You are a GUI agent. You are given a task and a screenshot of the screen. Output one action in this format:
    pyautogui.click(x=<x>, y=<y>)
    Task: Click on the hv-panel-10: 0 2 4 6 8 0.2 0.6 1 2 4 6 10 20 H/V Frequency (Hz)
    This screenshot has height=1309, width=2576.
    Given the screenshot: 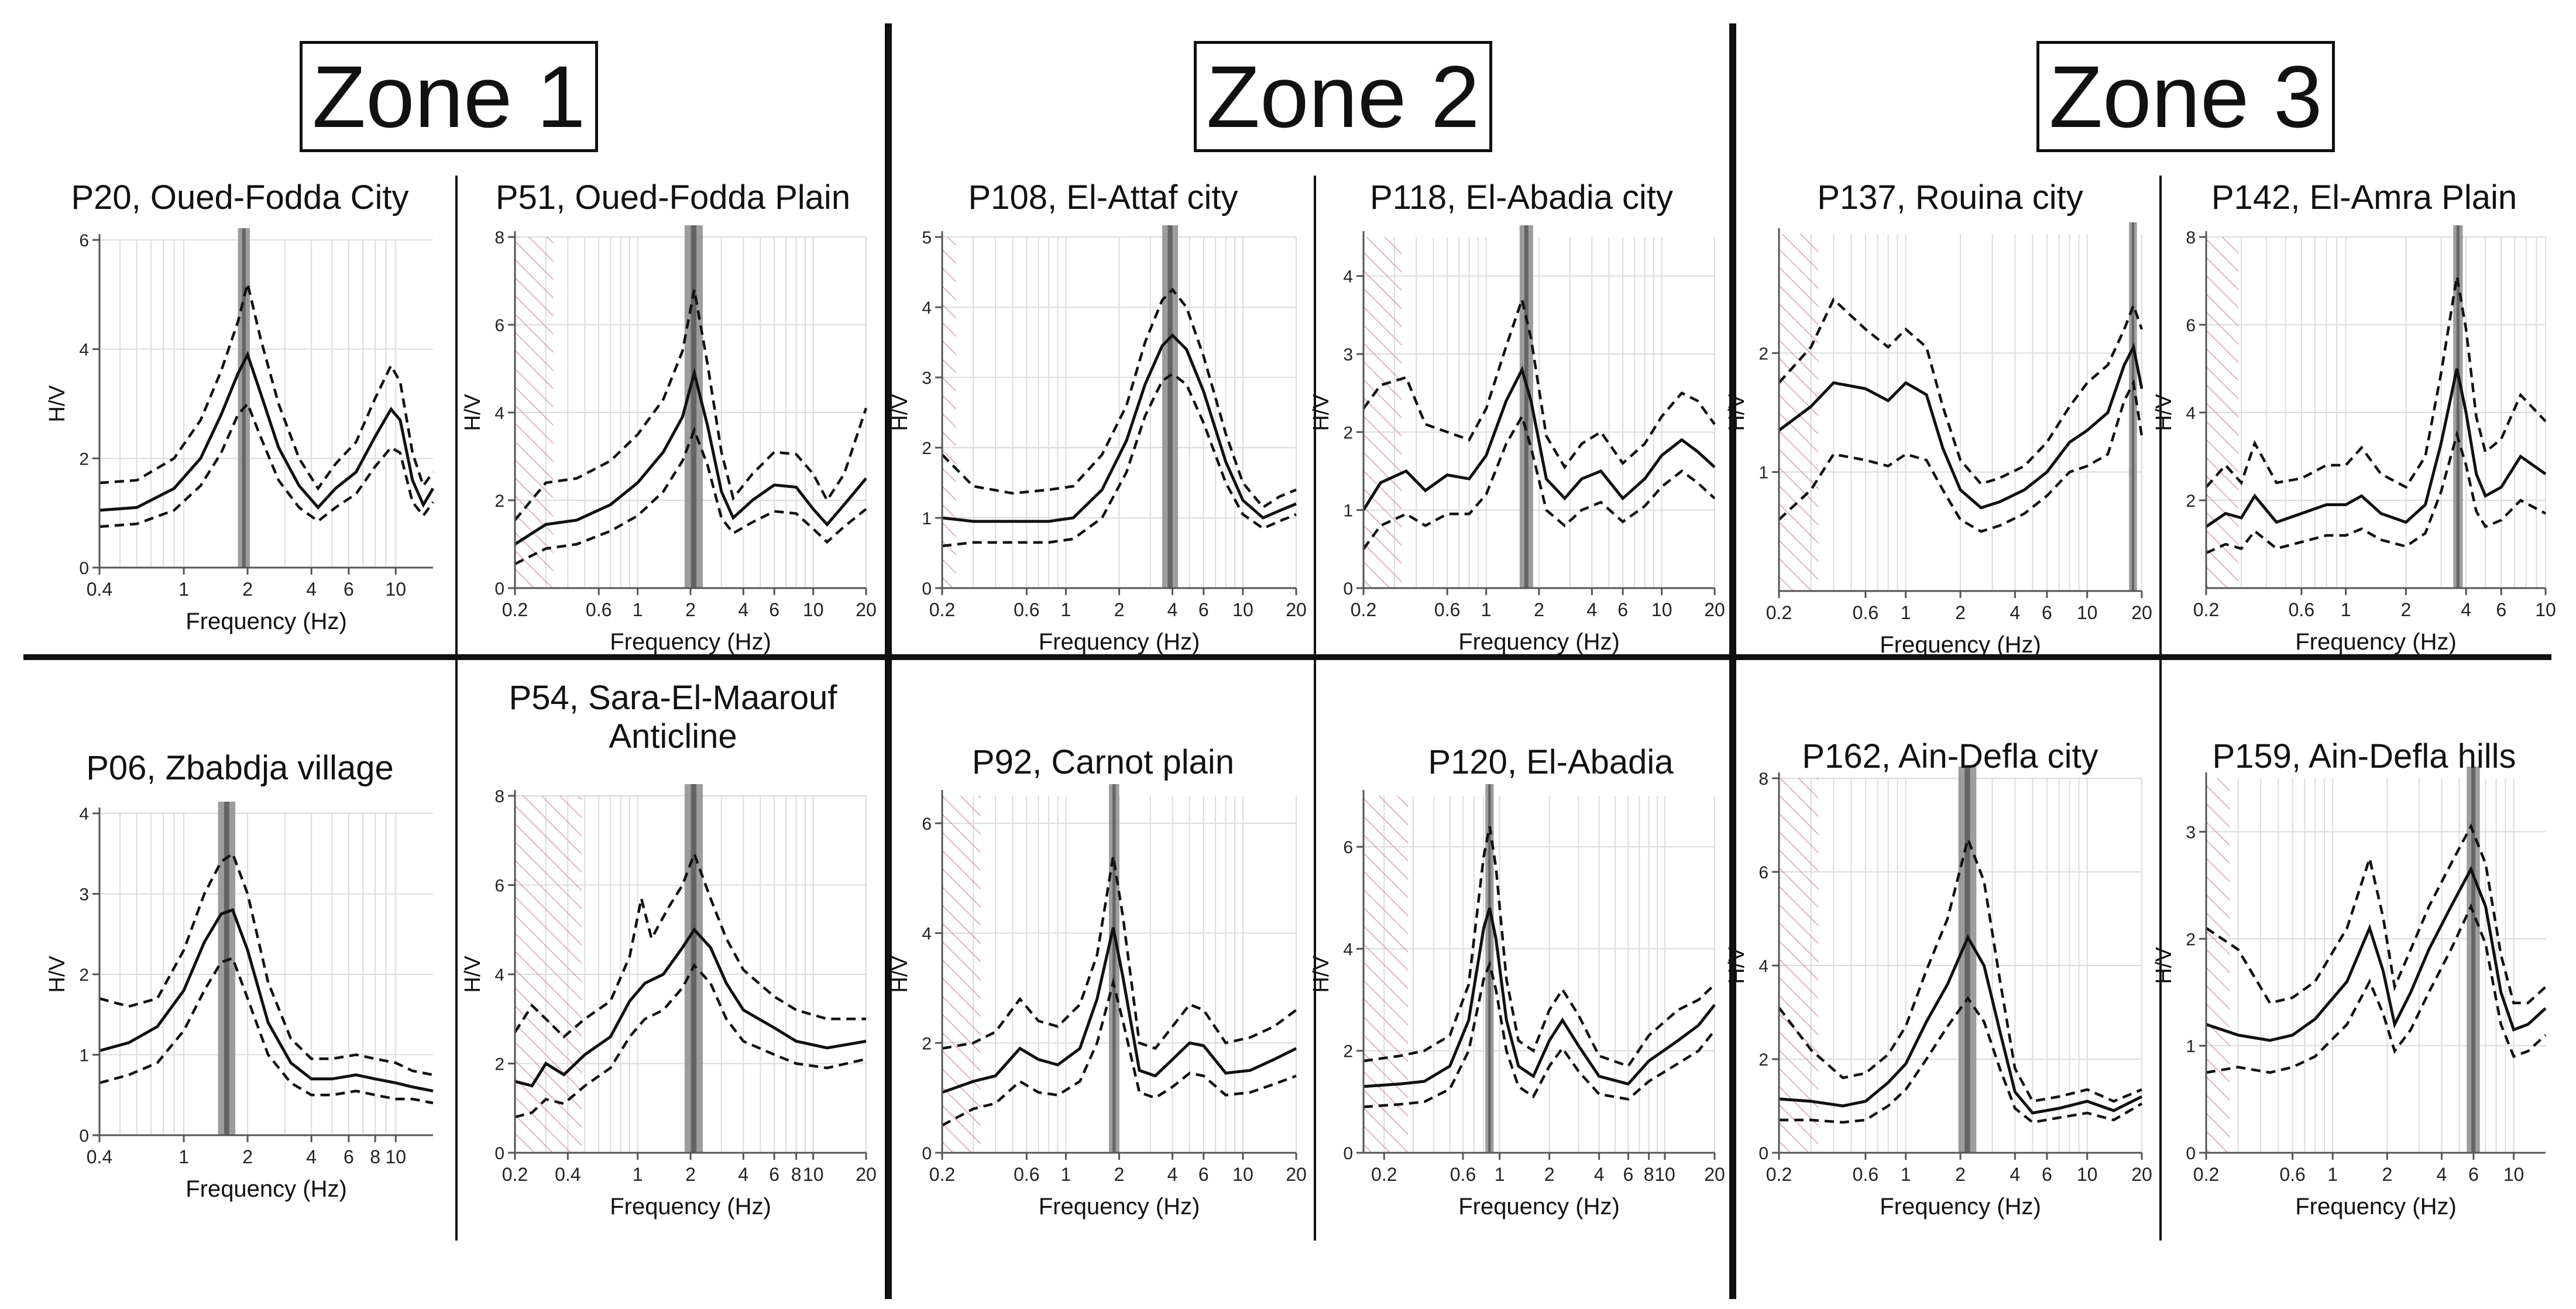 What is the action you would take?
    pyautogui.click(x=1938, y=993)
    